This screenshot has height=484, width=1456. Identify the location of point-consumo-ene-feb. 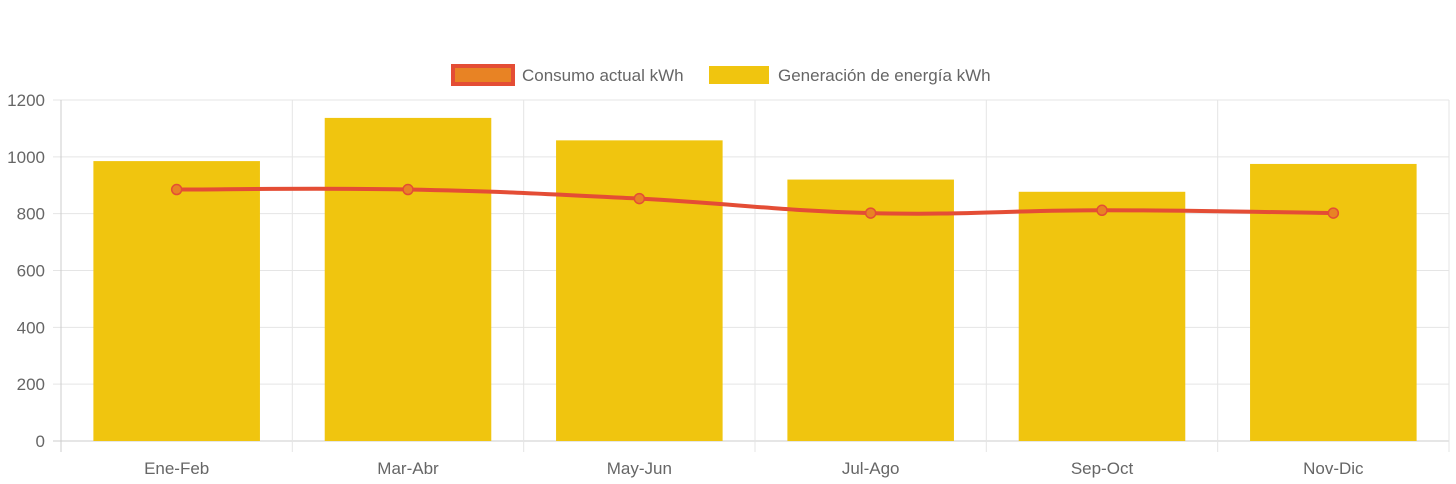
(176, 189).